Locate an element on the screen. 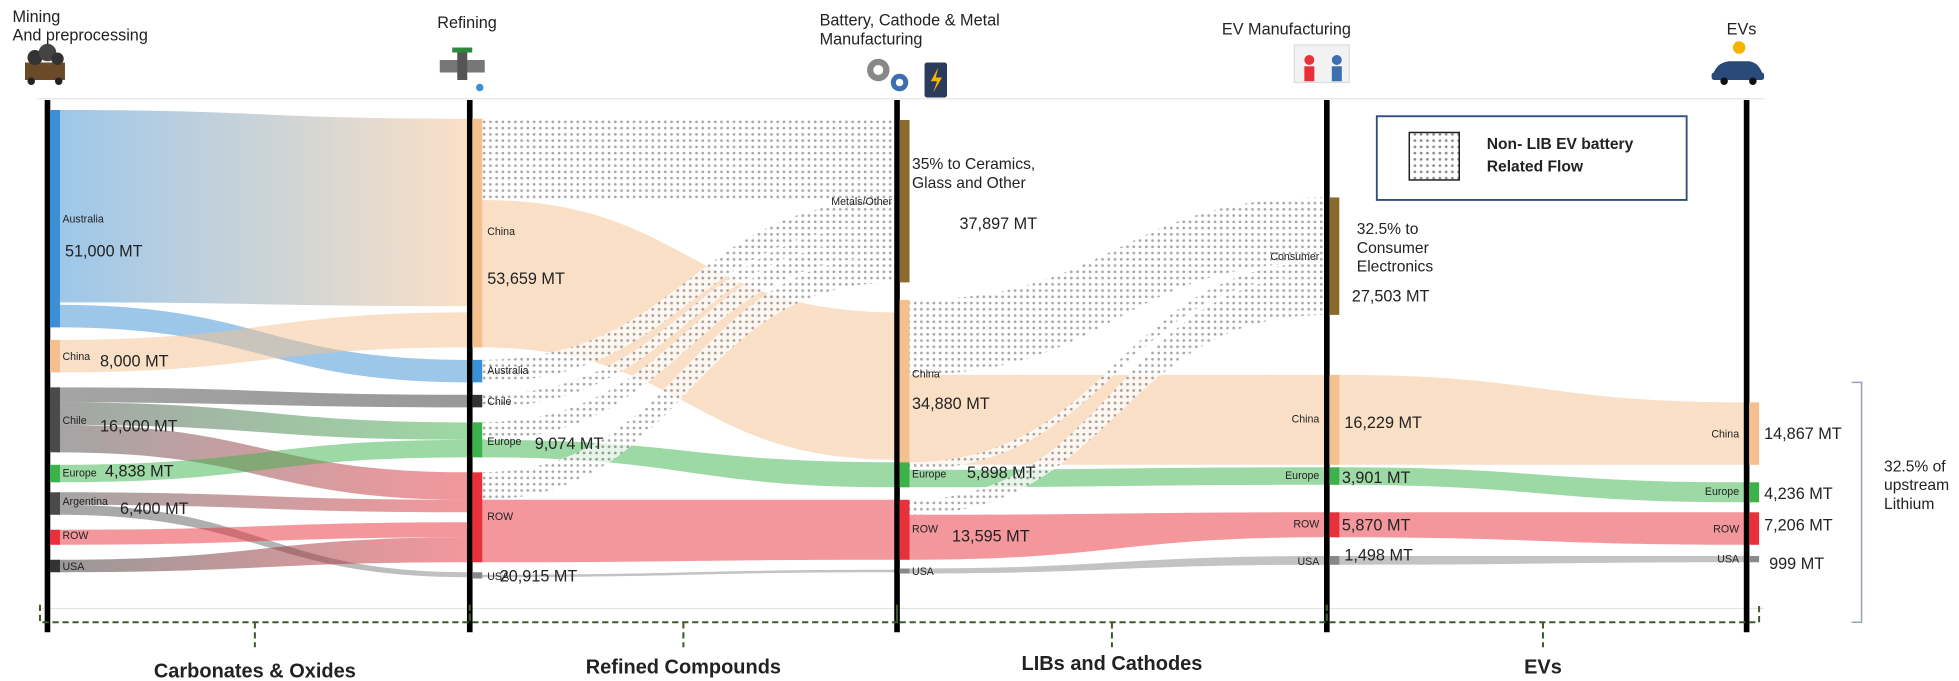  ev-manufacturing-icon is located at coordinates (1321, 64).